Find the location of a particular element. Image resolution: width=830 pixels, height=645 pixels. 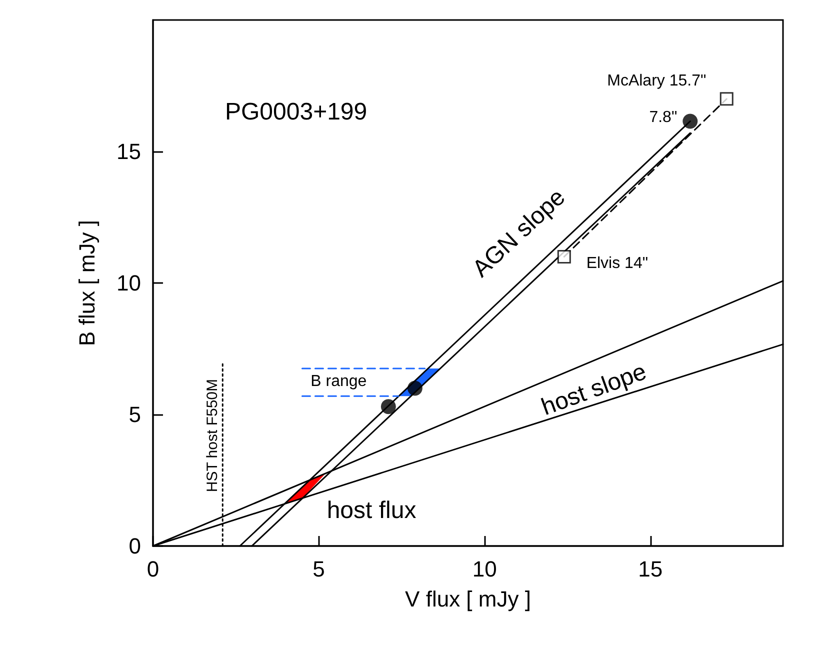

y-axis-title: B flux [ mJy ] is located at coordinates (87, 283).